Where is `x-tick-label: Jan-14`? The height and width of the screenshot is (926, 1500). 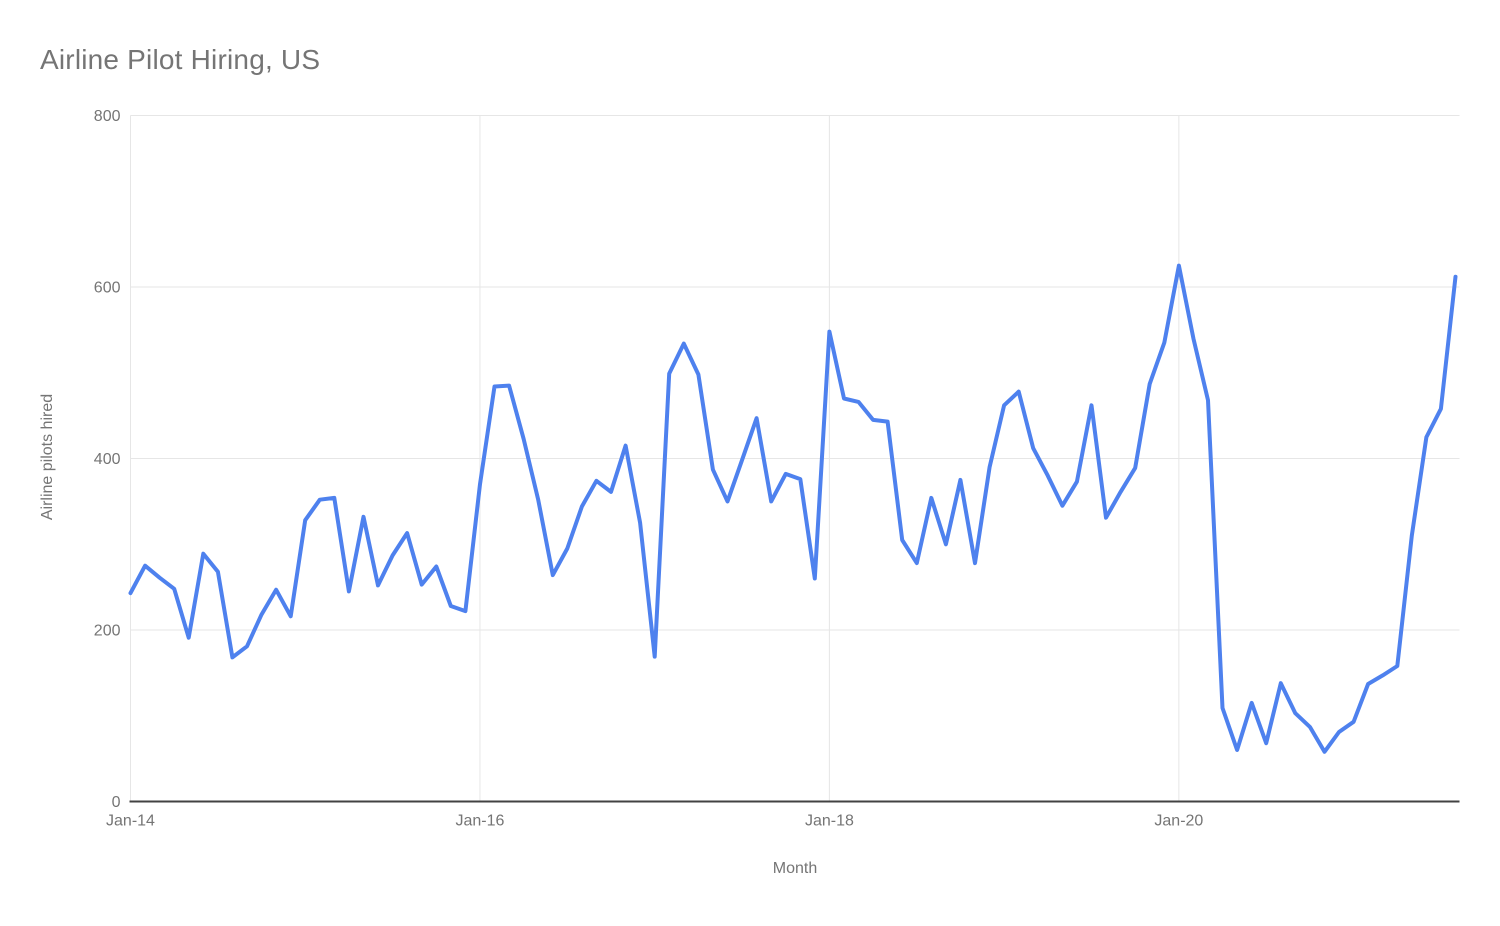
x-tick-label: Jan-14 is located at coordinates (130, 821).